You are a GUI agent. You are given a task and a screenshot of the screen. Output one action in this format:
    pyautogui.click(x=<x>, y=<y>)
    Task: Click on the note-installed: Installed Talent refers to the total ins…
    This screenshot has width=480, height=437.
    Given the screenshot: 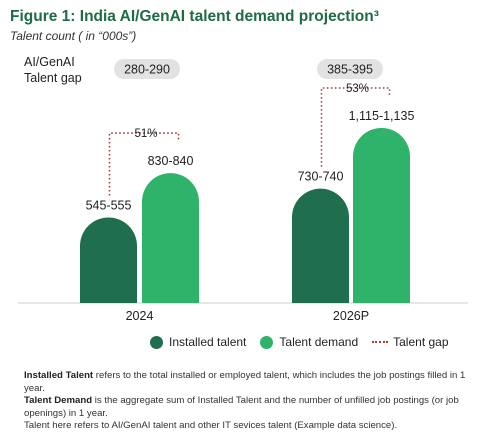 What is the action you would take?
    pyautogui.click(x=246, y=382)
    